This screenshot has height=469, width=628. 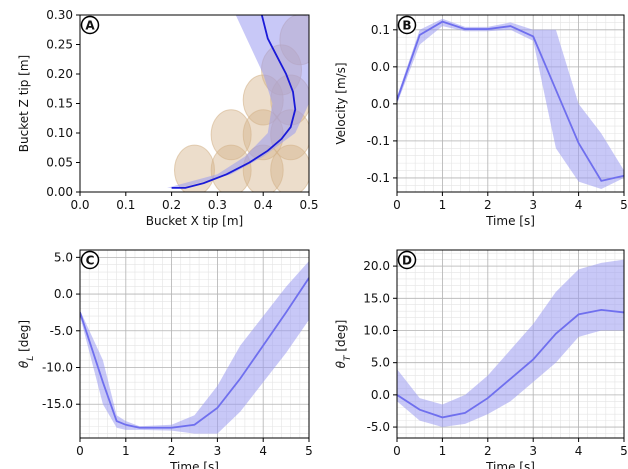 What do you see at coordinates (263, 205) in the screenshot?
I see `x-tick-label: 0.4` at bounding box center [263, 205].